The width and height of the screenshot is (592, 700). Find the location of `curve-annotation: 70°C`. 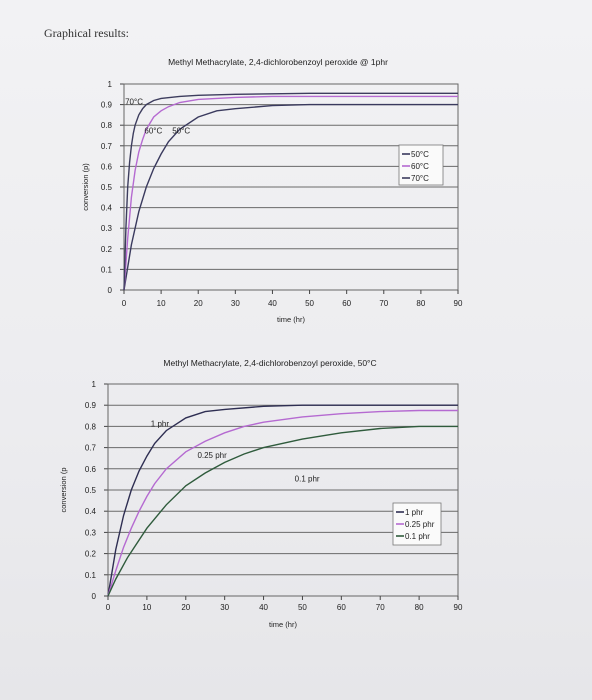

curve-annotation: 70°C is located at coordinates (134, 102).